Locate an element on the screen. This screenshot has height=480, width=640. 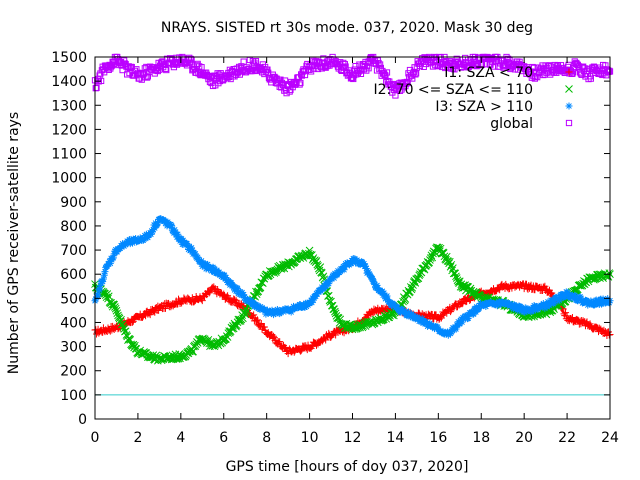
x-tick-label: 8 is located at coordinates (266, 438).